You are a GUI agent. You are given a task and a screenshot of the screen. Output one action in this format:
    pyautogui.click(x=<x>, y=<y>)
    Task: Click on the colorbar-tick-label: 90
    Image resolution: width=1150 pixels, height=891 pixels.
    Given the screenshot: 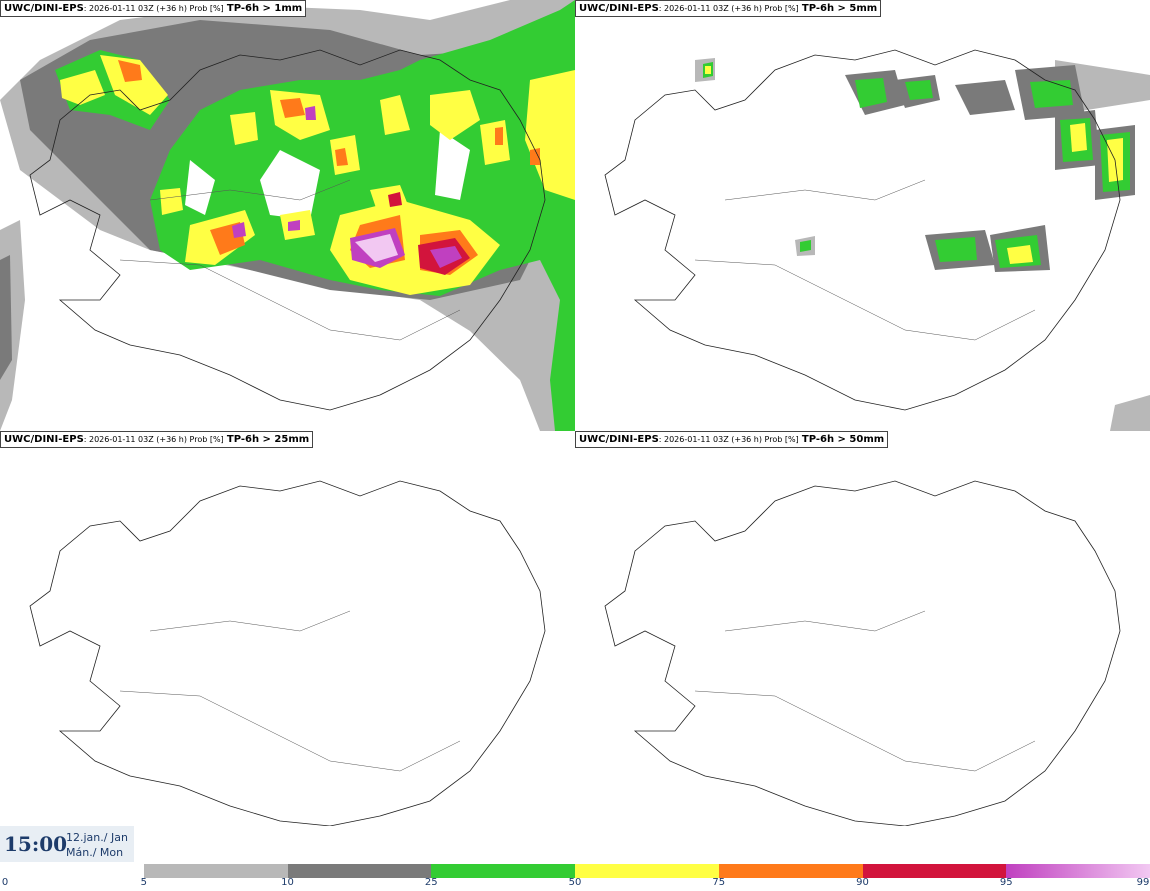 What is the action you would take?
    pyautogui.click(x=862, y=882)
    